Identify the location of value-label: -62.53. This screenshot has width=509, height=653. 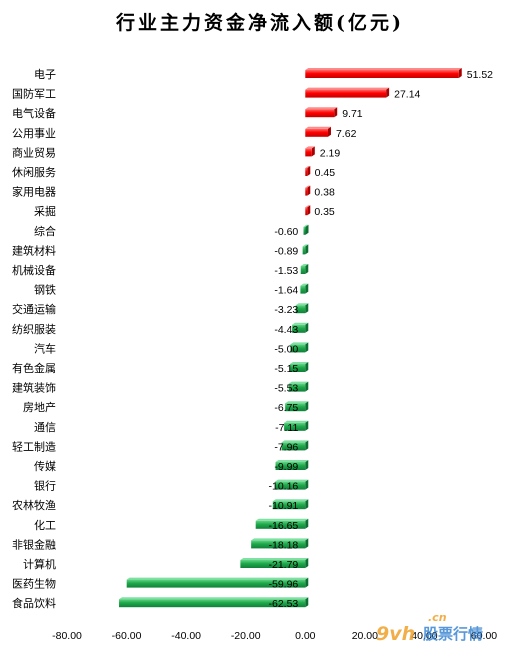
(284, 604).